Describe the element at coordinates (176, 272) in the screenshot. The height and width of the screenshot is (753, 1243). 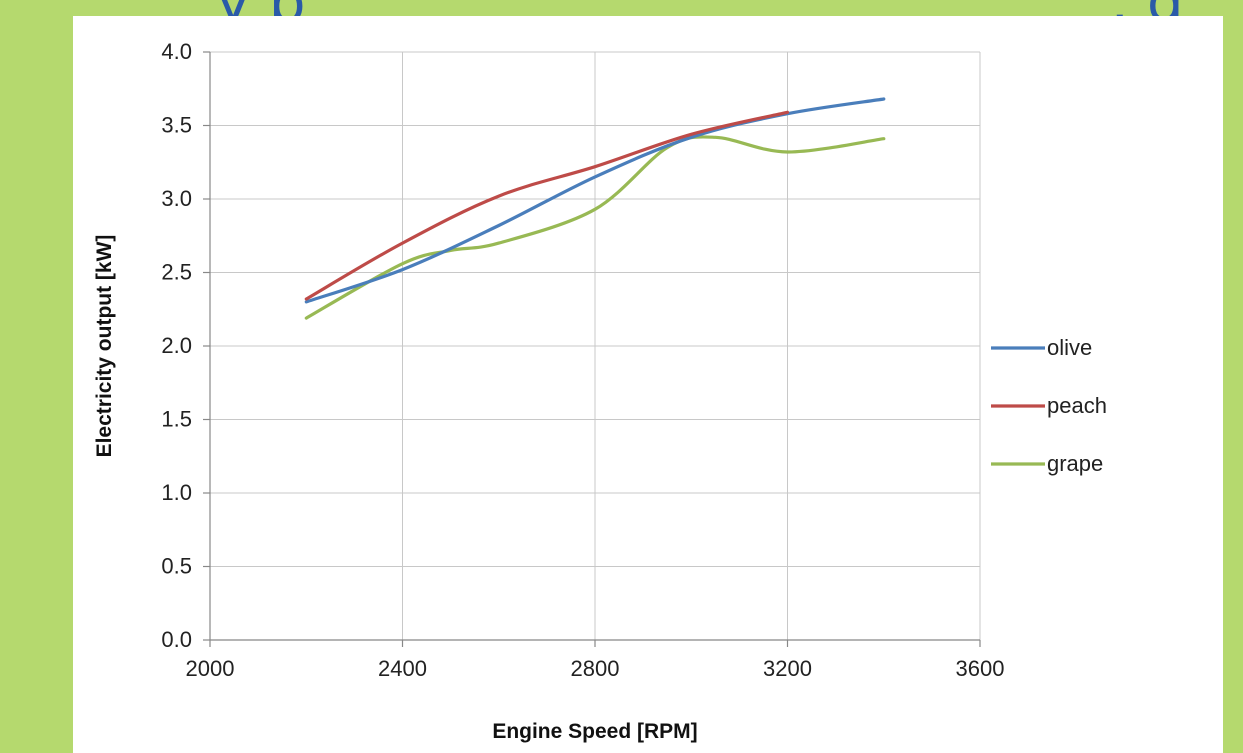
I see `y-tick-label: 2.5` at that location.